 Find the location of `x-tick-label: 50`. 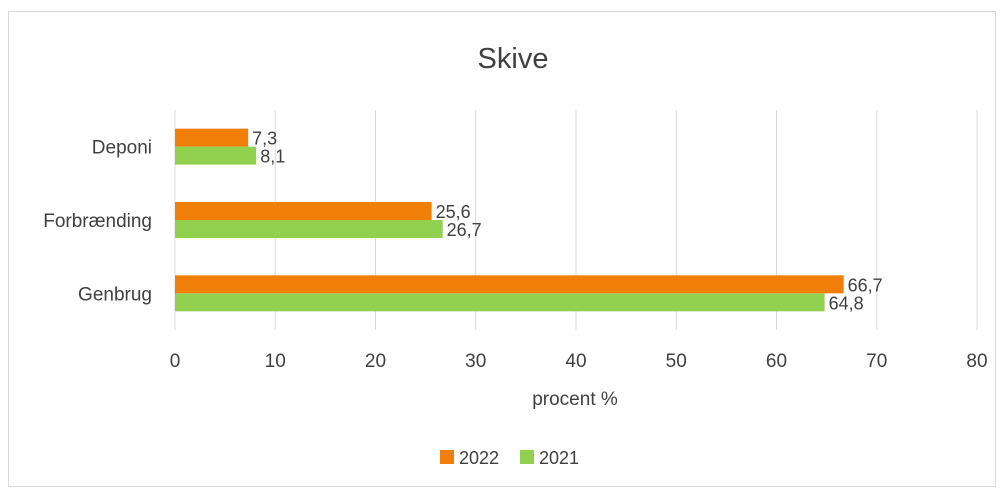

x-tick-label: 50 is located at coordinates (676, 361).